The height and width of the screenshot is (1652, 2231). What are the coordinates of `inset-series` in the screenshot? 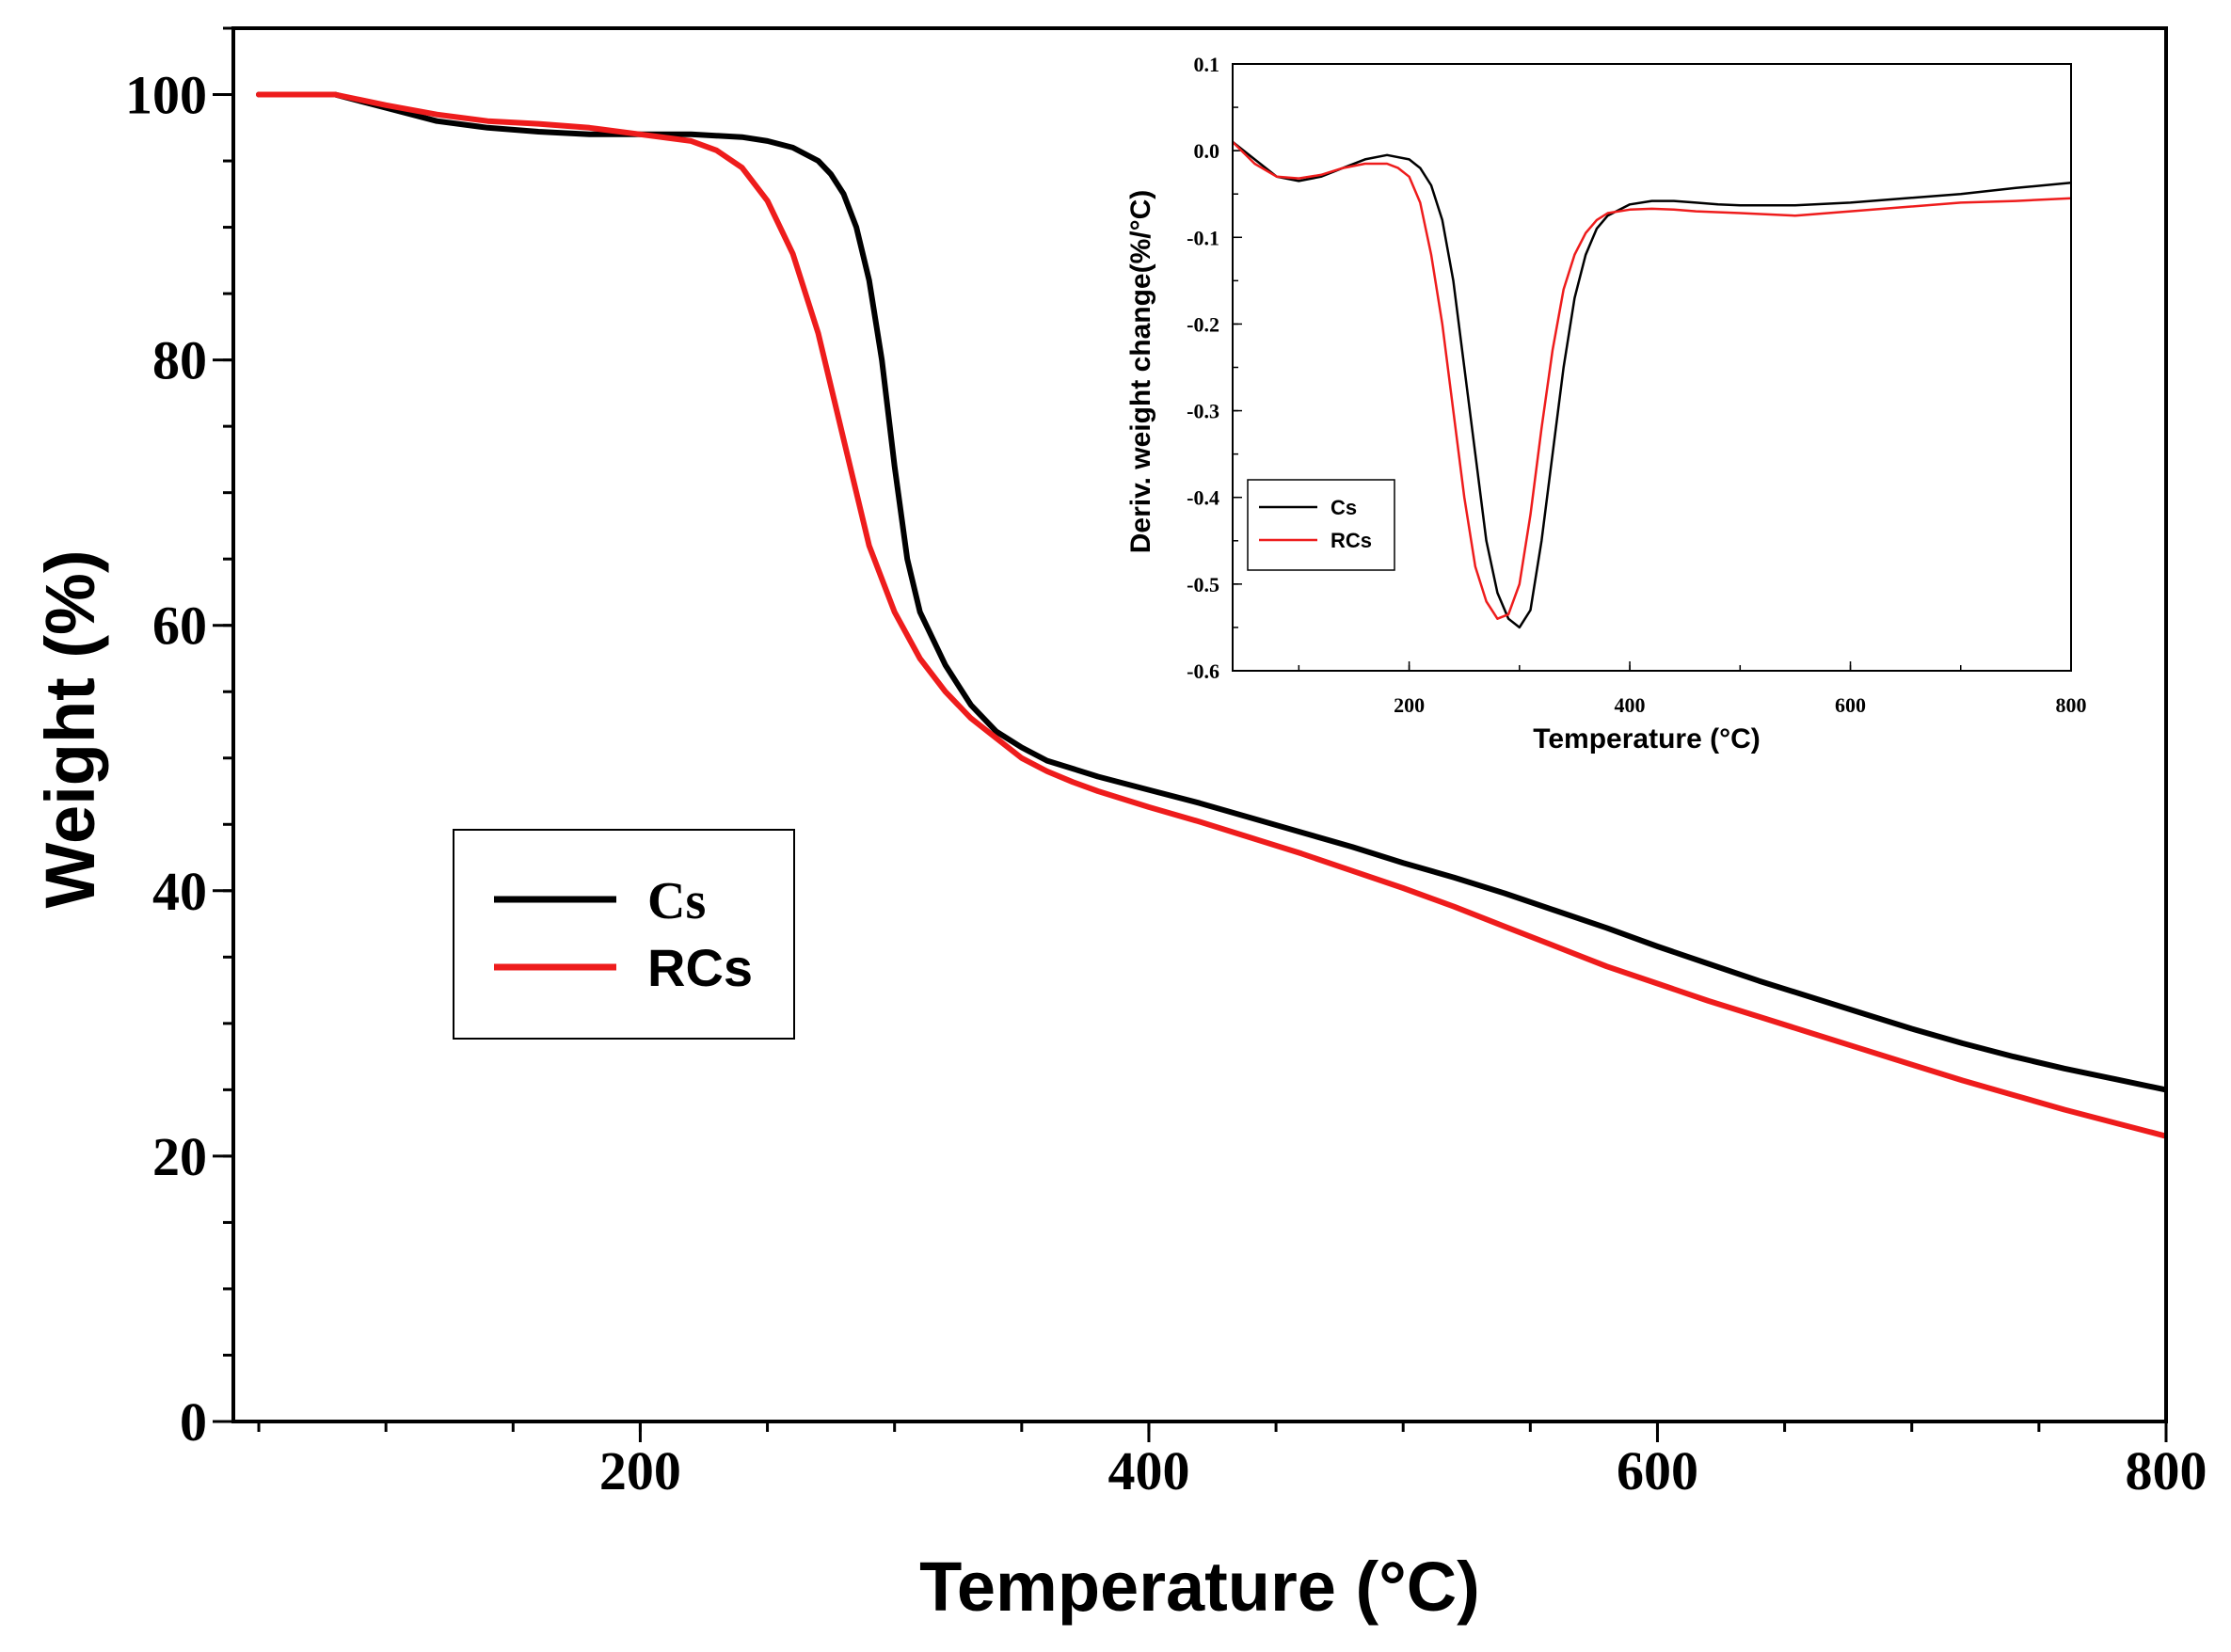 It's located at (1652, 384).